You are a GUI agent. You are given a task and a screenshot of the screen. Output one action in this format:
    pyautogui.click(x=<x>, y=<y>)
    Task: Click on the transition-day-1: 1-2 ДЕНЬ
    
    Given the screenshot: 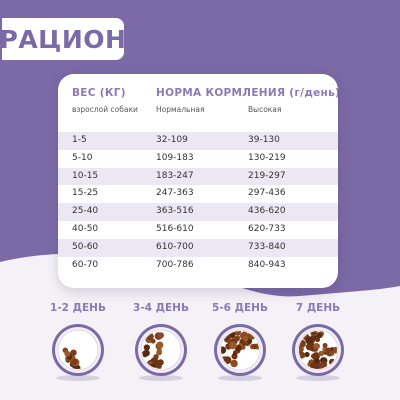 What is the action you would take?
    pyautogui.click(x=78, y=308)
    